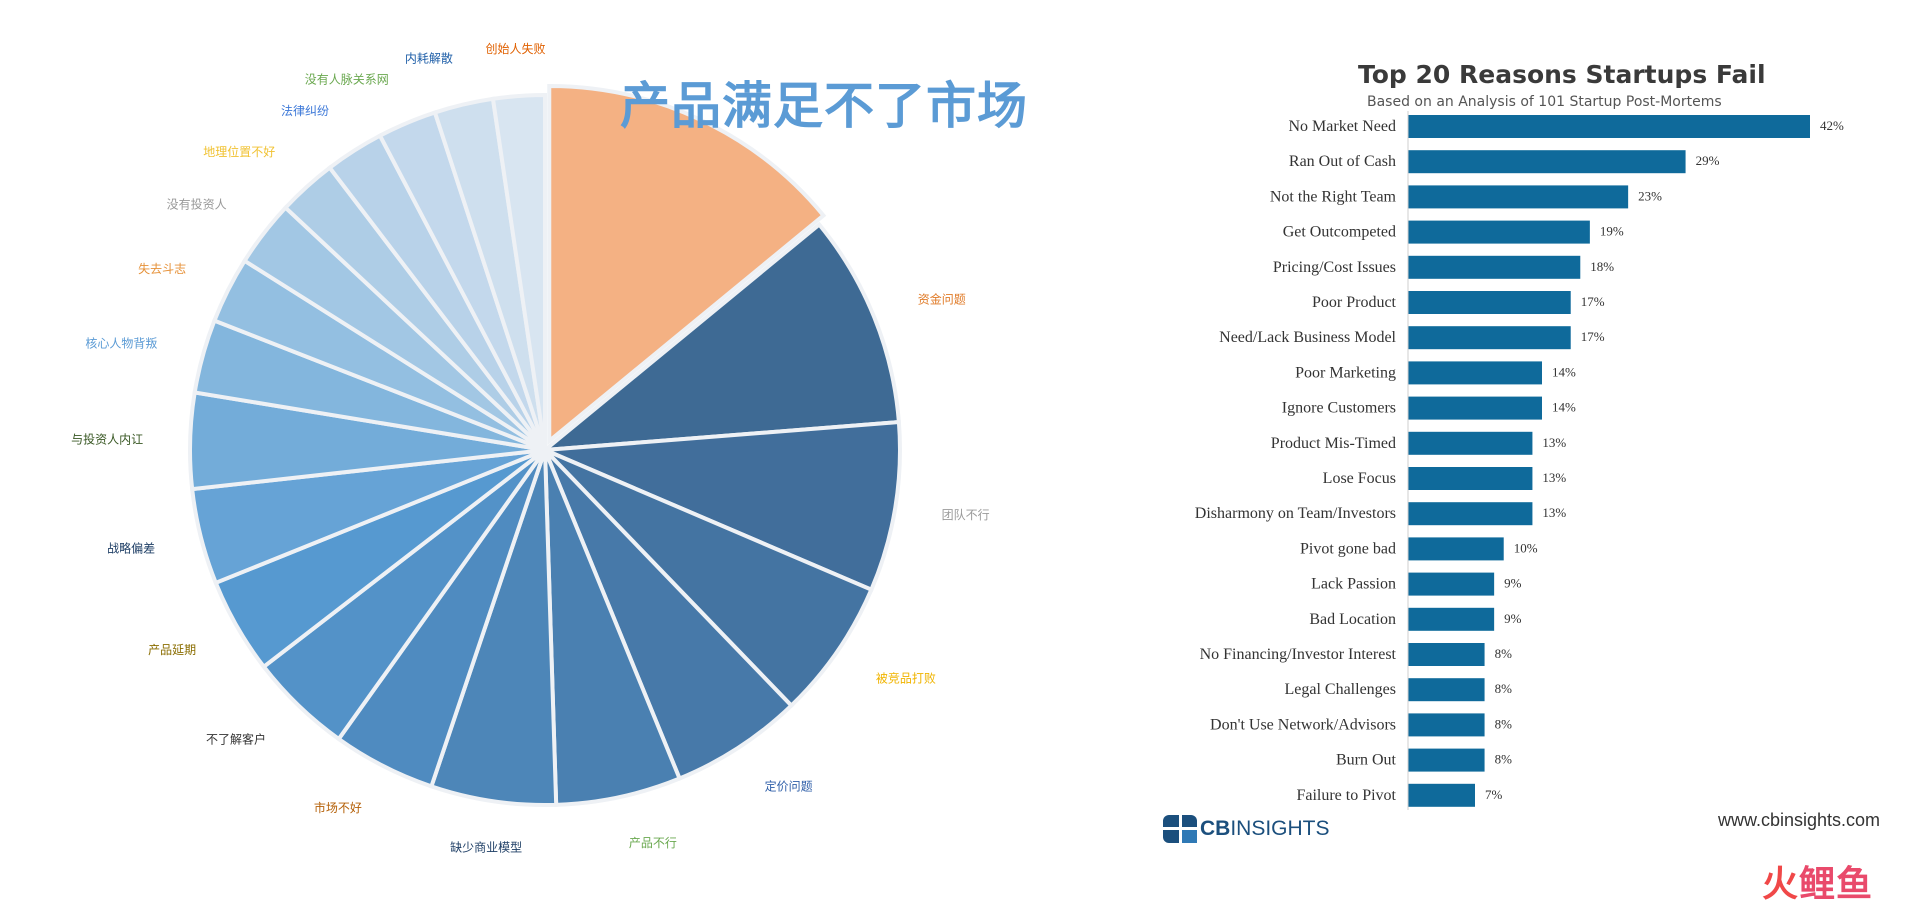  What do you see at coordinates (1353, 584) in the screenshot?
I see `bar-category-label: Lack Passion` at bounding box center [1353, 584].